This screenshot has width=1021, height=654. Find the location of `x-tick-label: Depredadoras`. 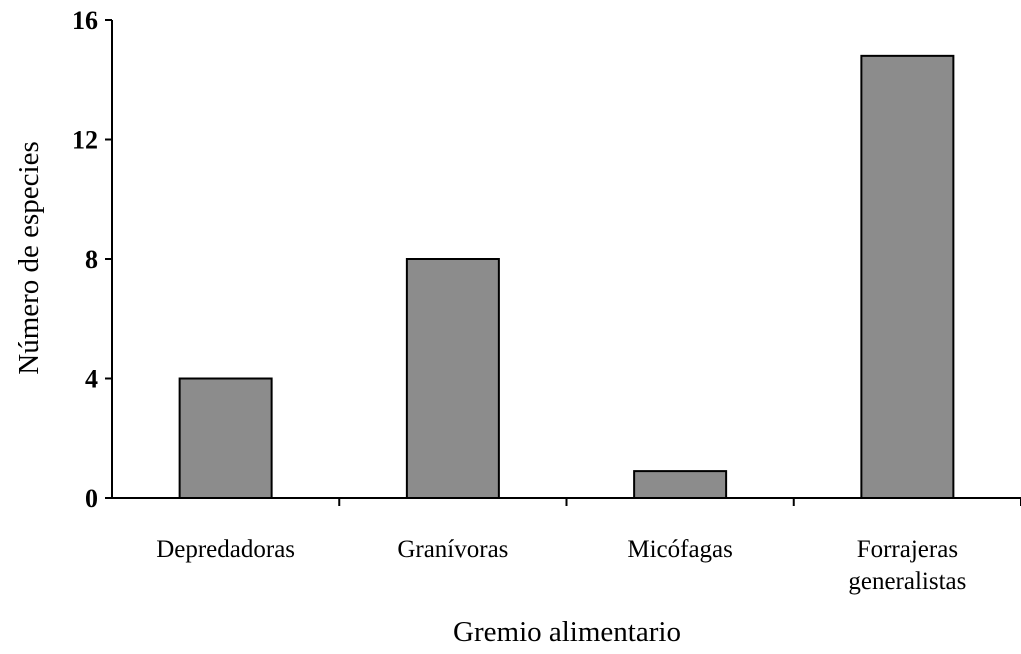

x-tick-label: Depredadoras is located at coordinates (225, 549).